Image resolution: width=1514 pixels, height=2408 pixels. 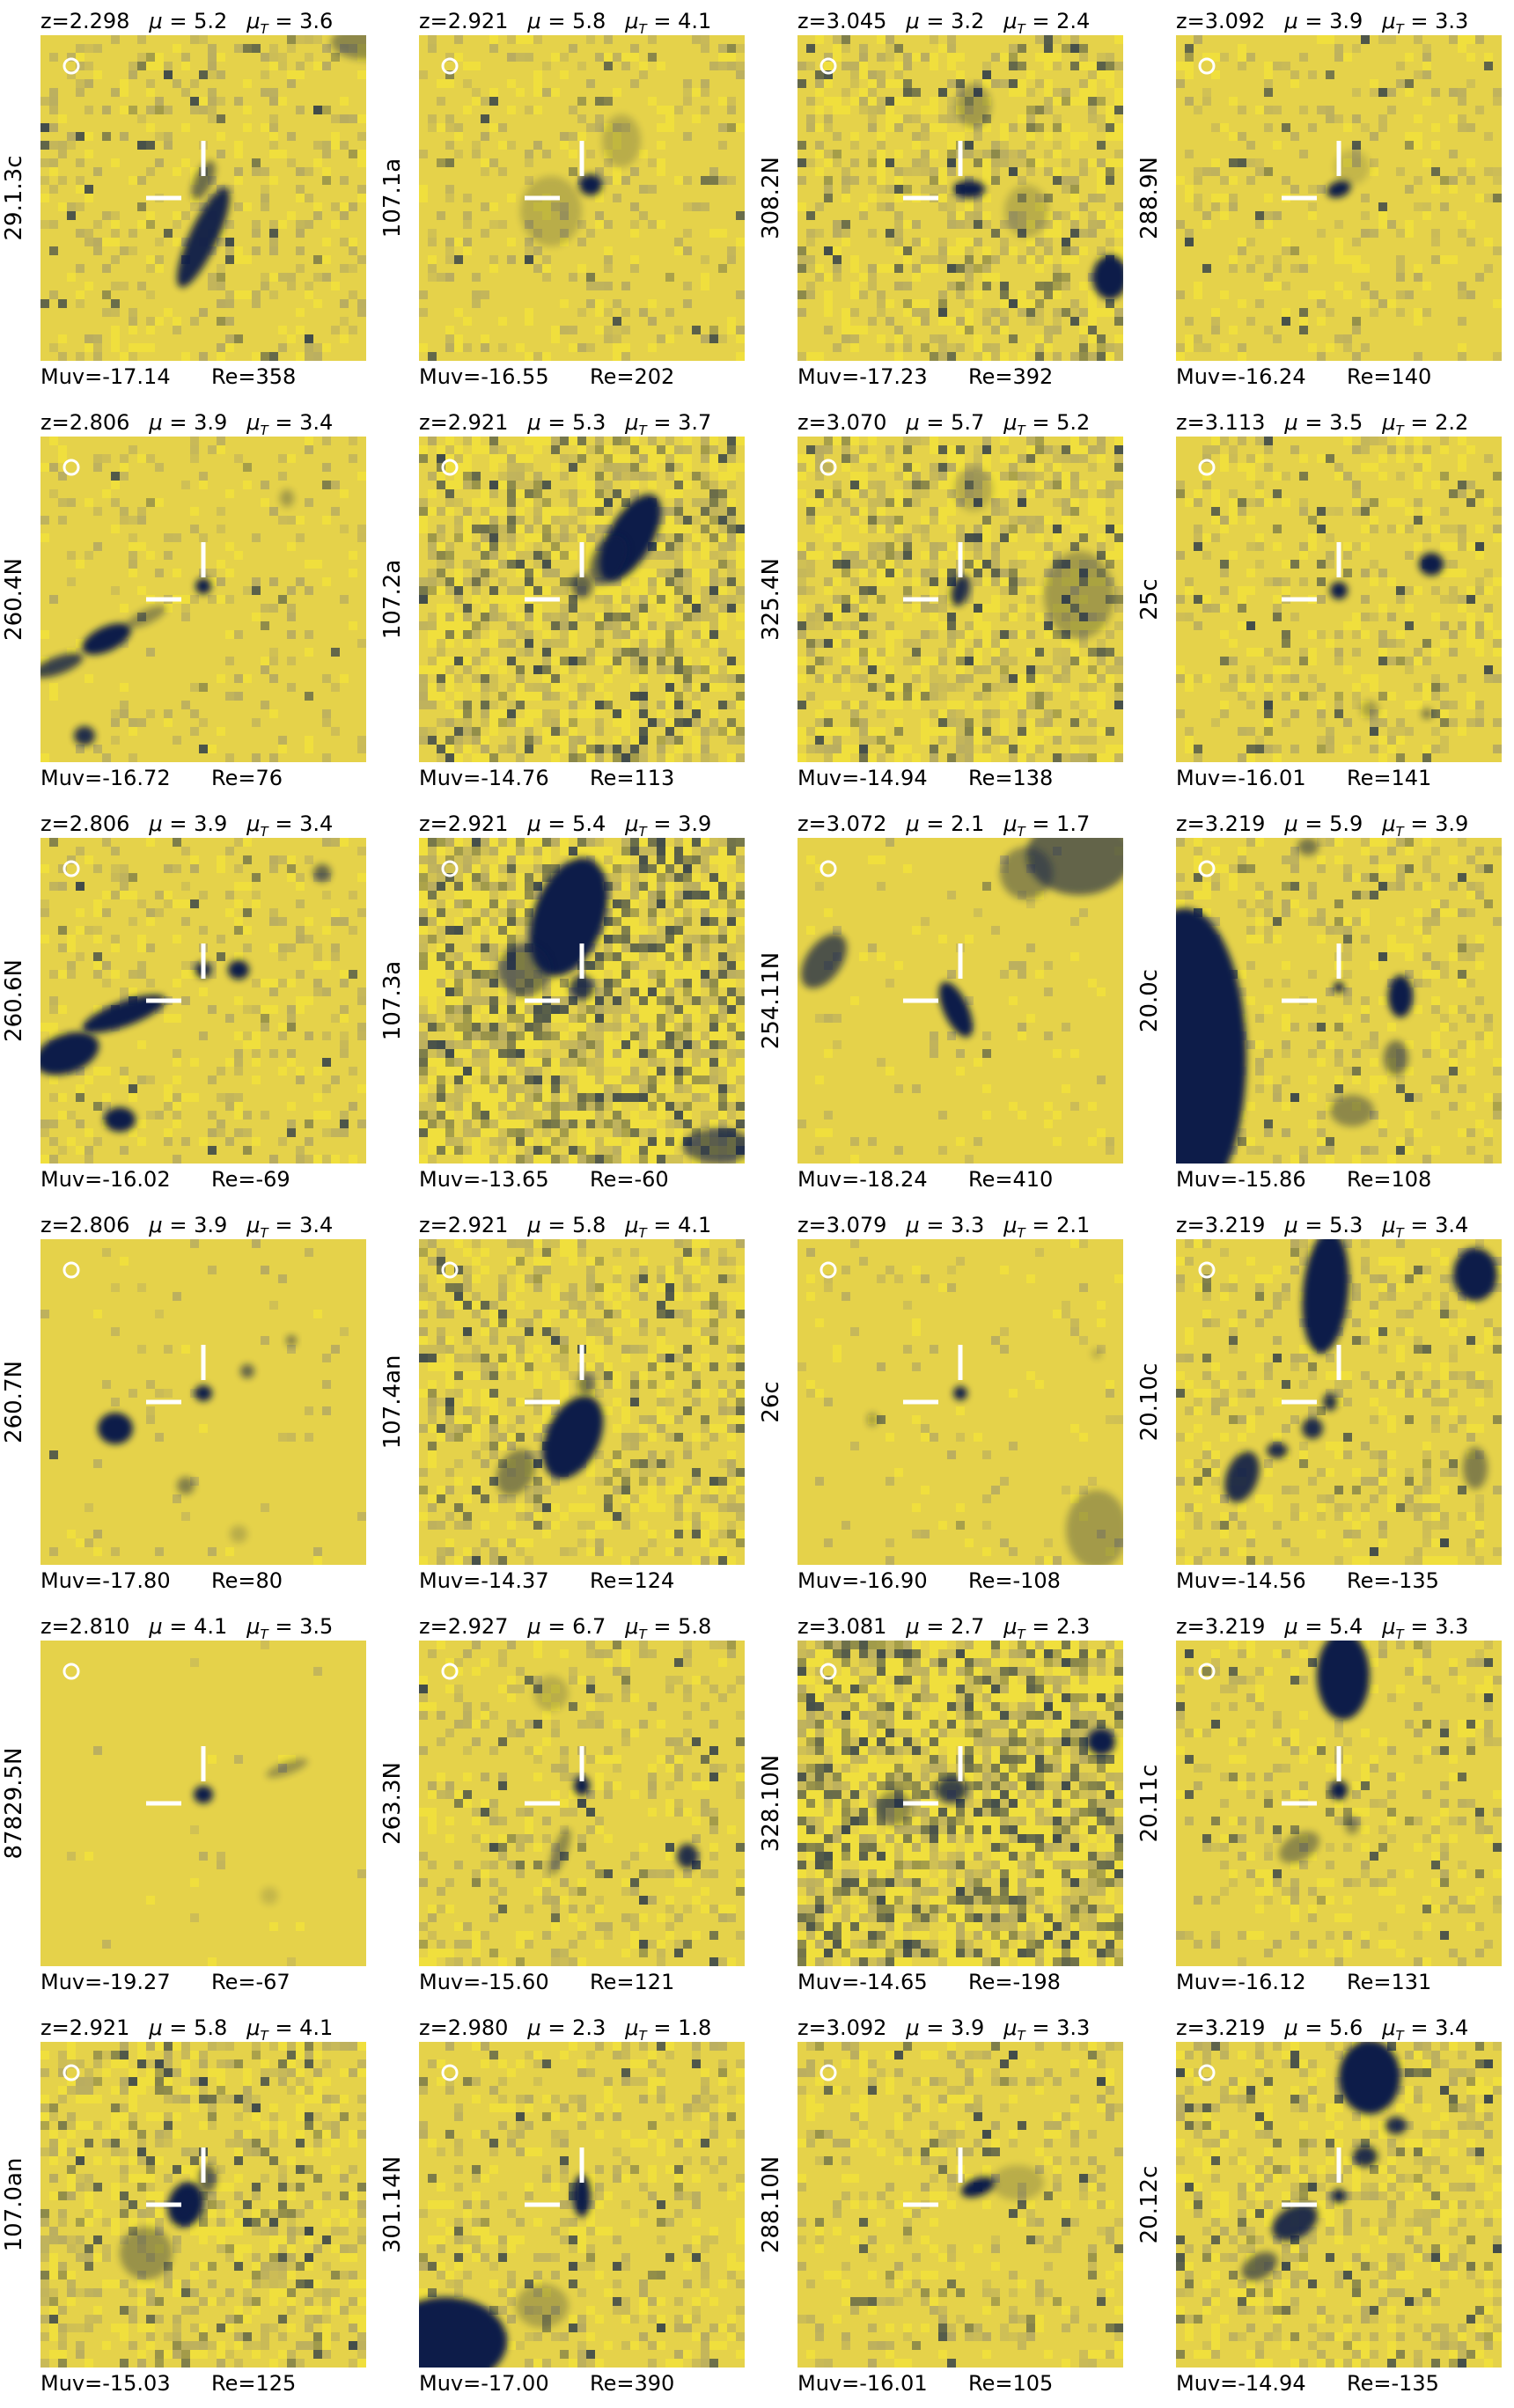 I want to click on uv-magnitude-label: Muv=-17.00, so click(x=484, y=2383).